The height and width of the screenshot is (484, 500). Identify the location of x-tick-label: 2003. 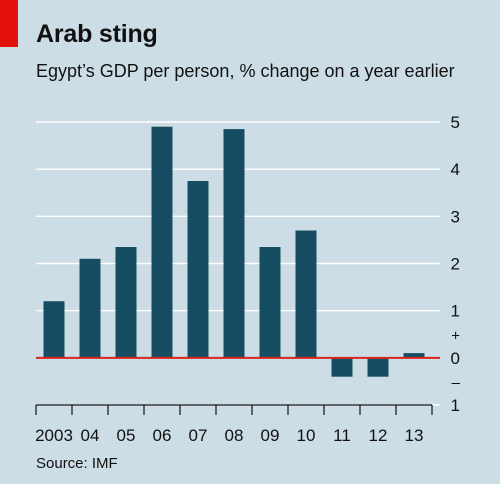
(54, 435).